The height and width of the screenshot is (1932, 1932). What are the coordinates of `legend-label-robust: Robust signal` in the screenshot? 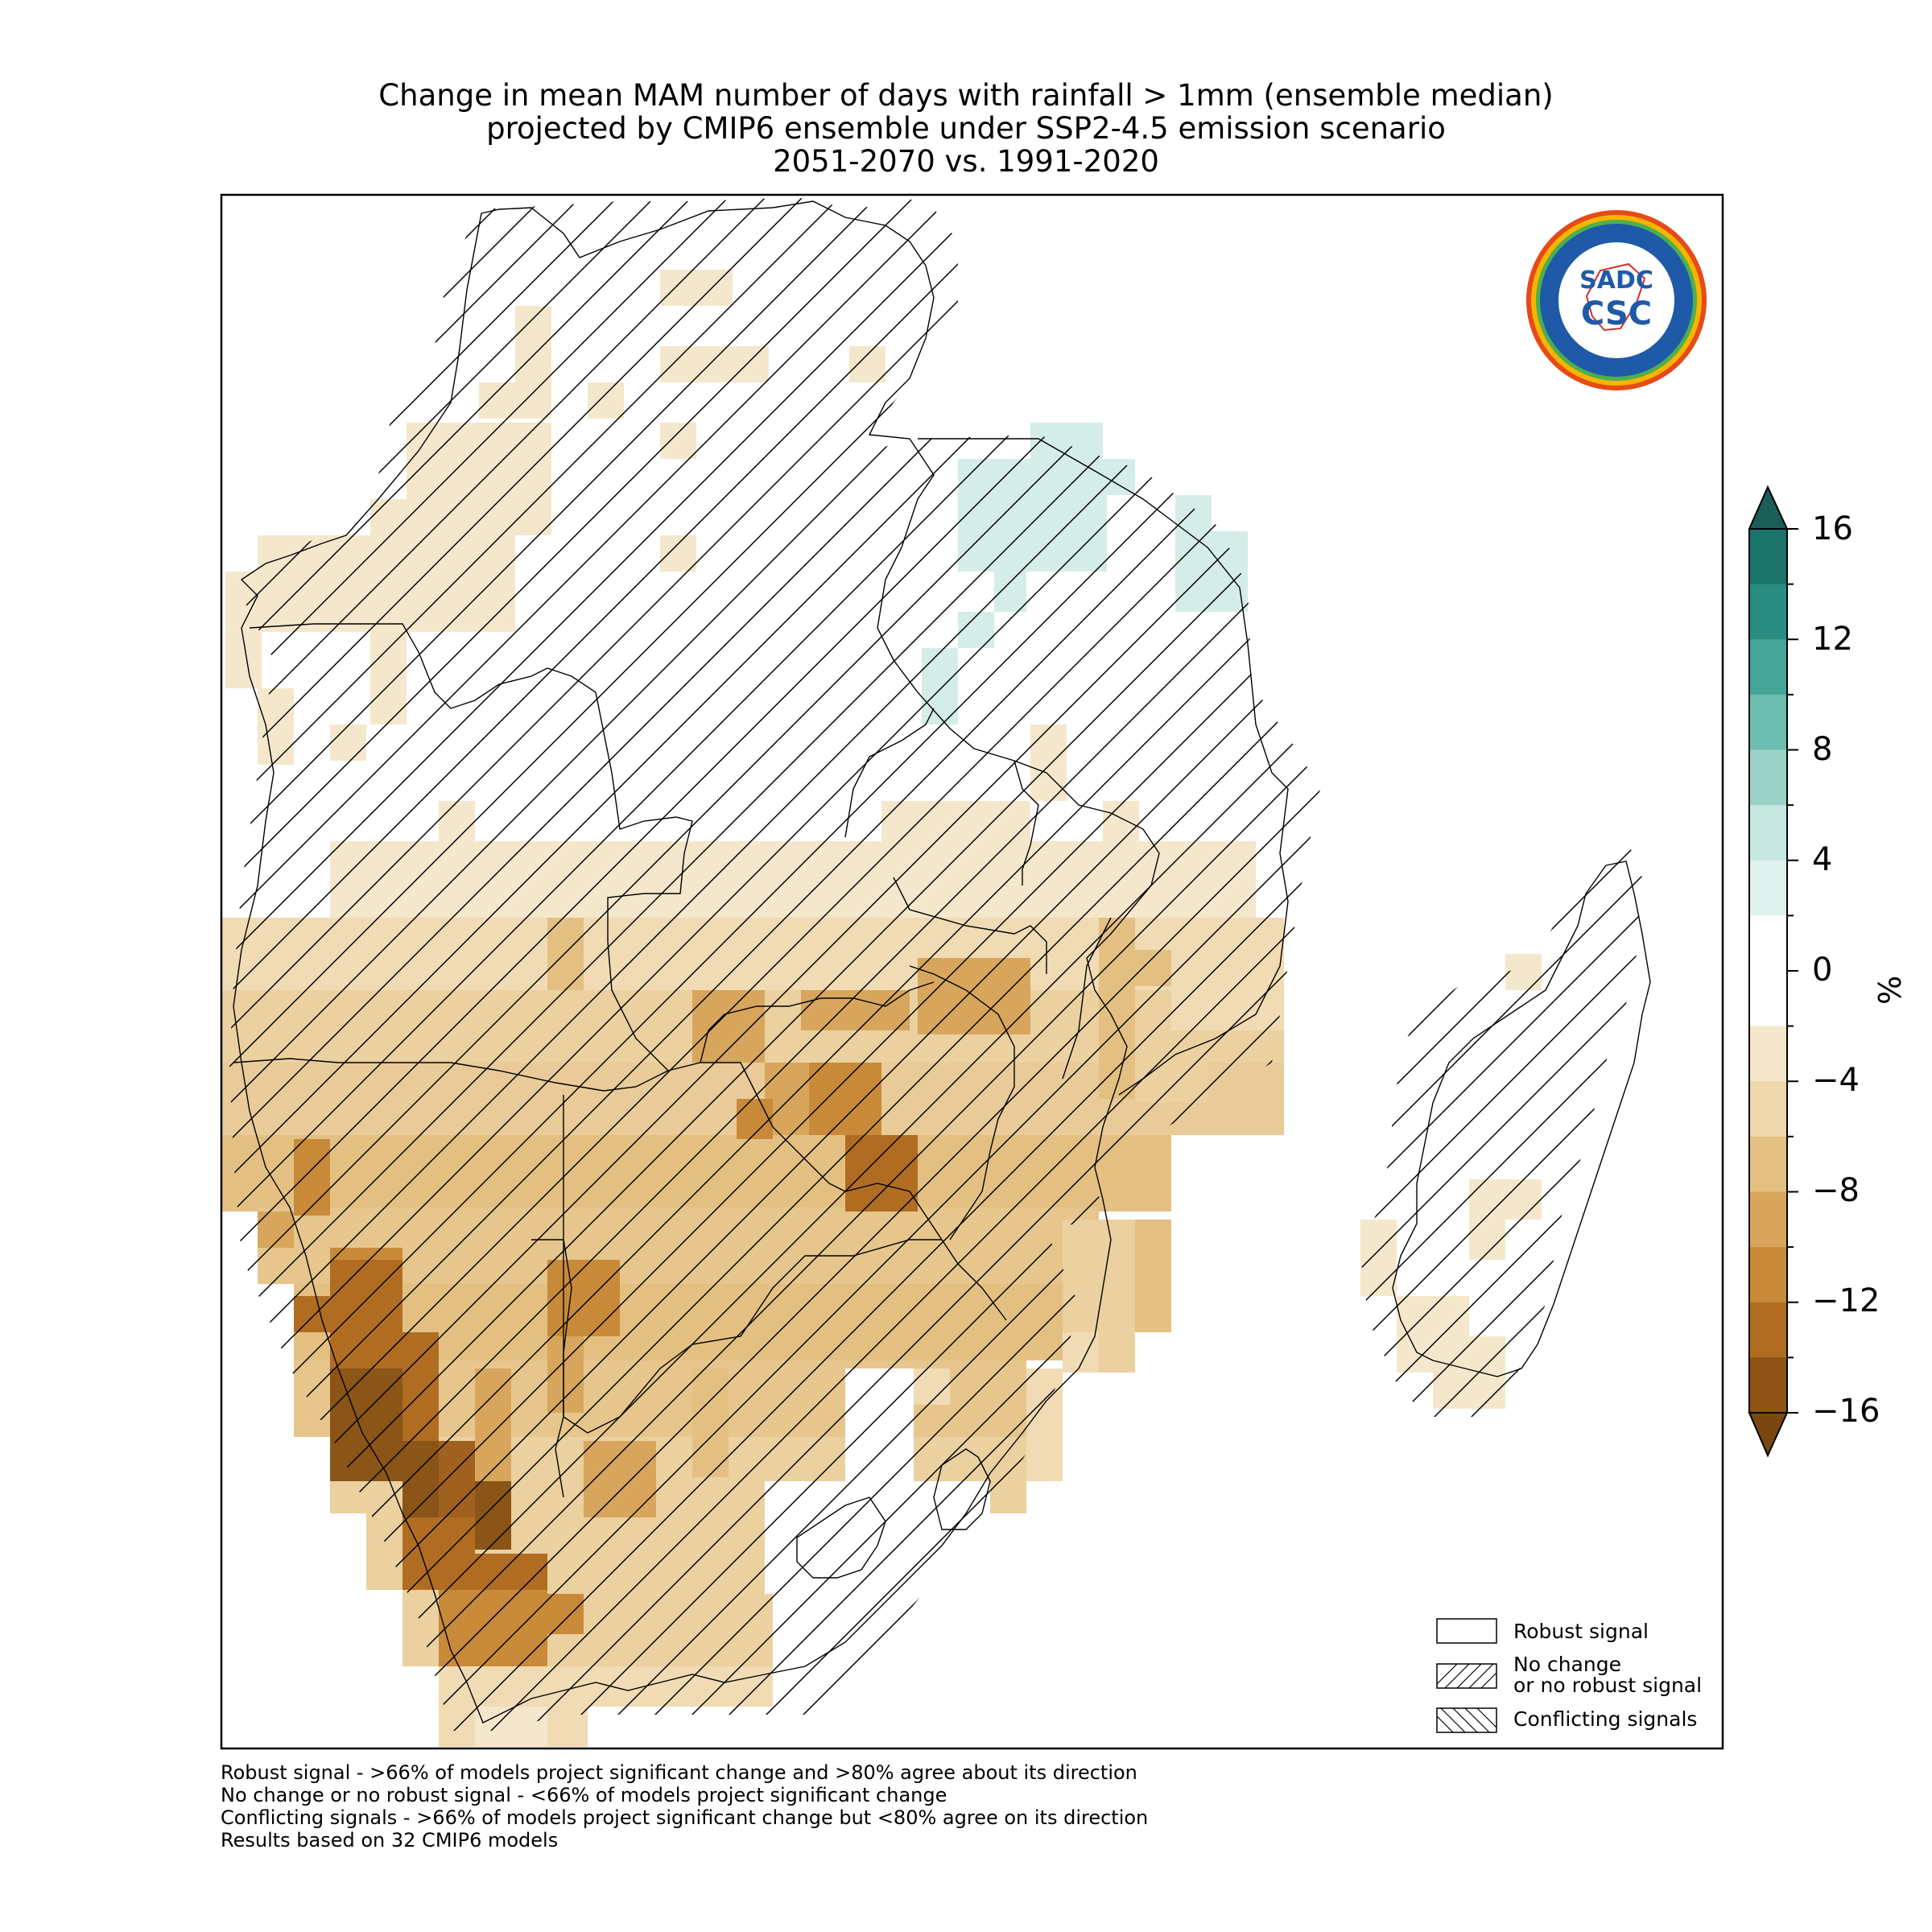 It's located at (1581, 1631).